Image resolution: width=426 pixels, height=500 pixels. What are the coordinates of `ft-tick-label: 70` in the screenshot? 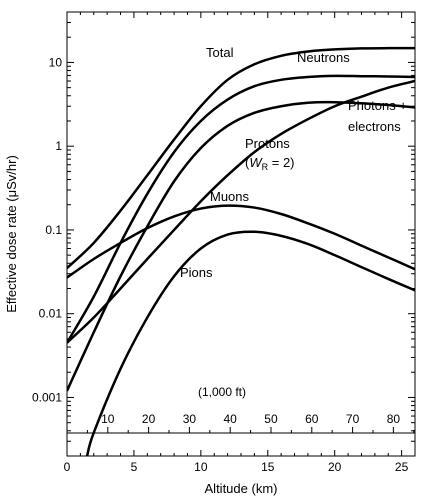 It's located at (353, 419).